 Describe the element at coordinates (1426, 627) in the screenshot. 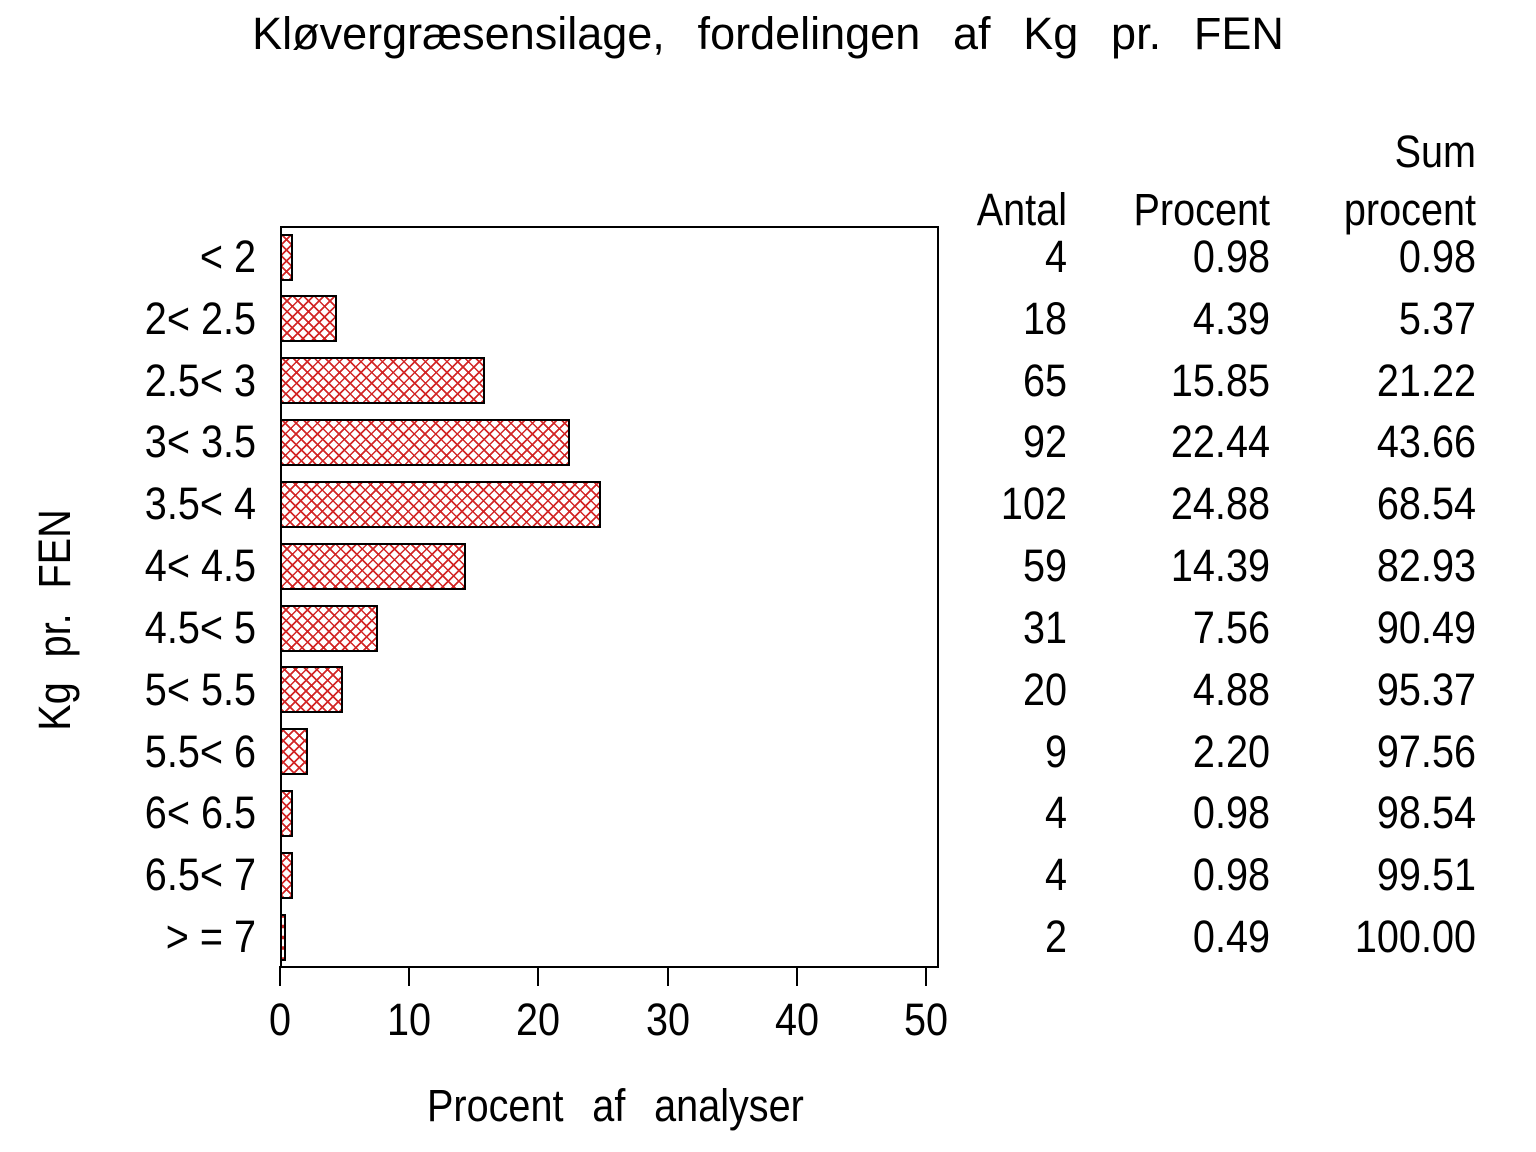

I see `table-cell-sum-procent: 90.49` at that location.